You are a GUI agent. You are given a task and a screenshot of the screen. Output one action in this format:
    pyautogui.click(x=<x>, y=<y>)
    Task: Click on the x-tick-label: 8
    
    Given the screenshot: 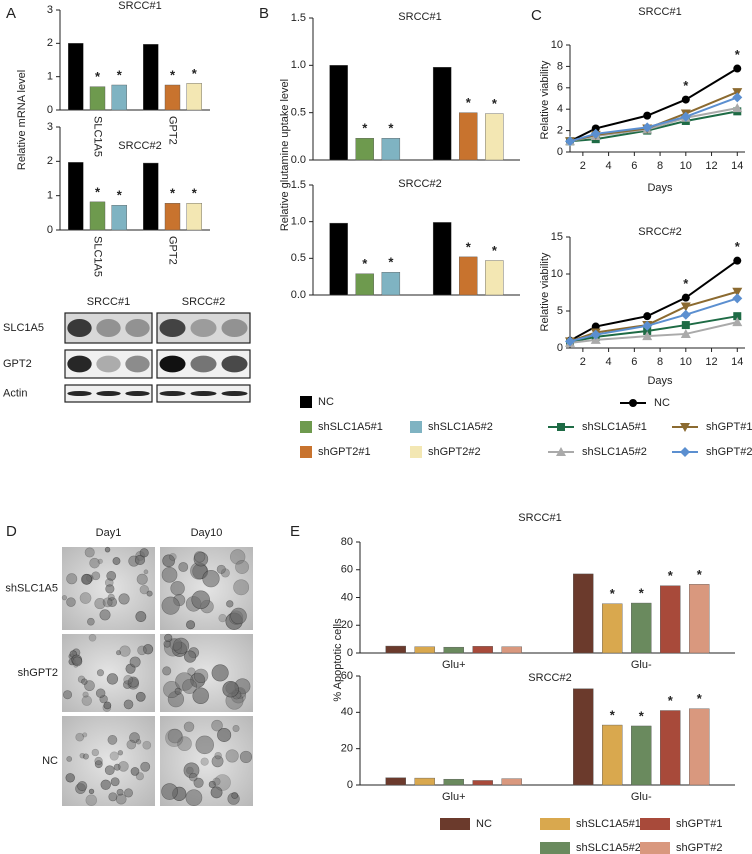 What is the action you would take?
    pyautogui.click(x=660, y=362)
    